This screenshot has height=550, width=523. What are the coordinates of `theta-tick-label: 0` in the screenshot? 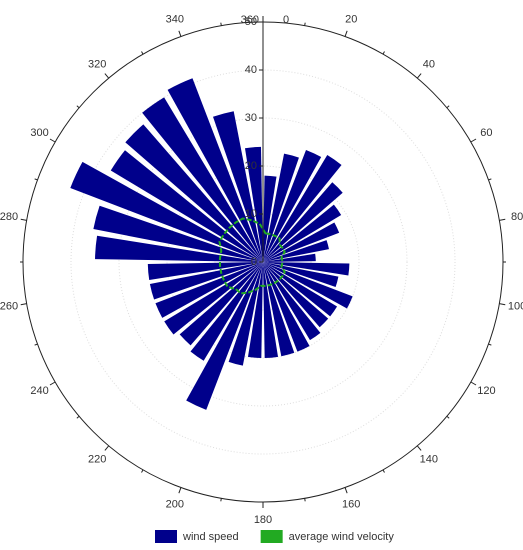 It's located at (286, 20).